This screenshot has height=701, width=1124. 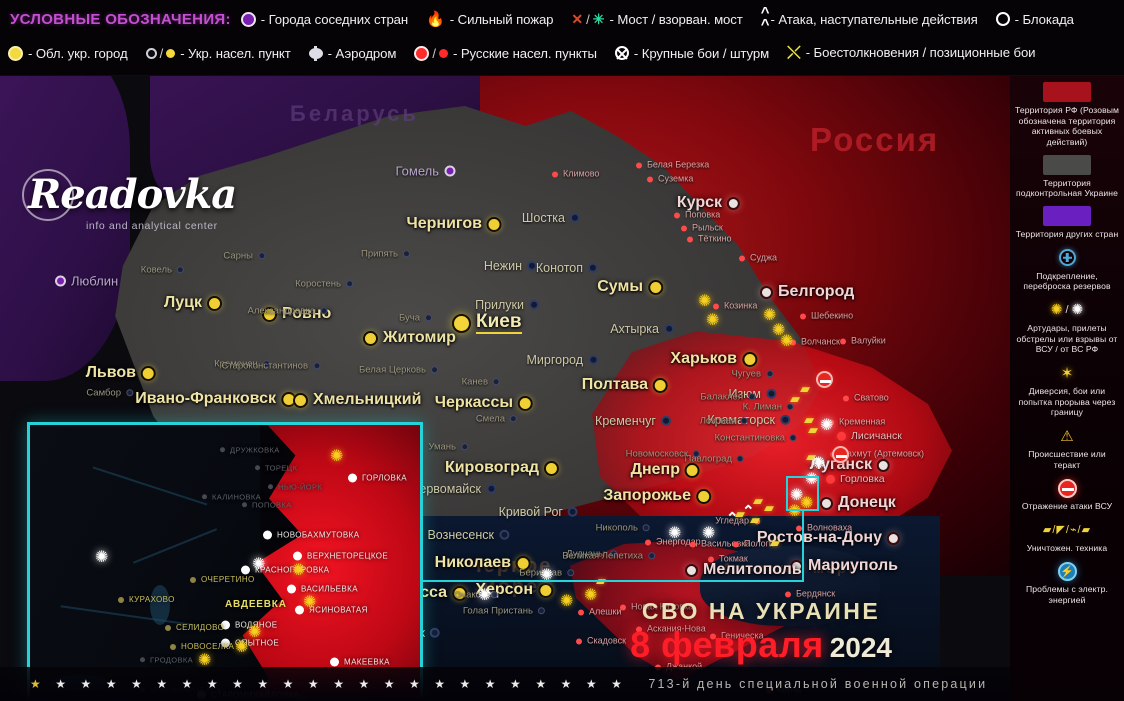 I want to click on city-label: Шебекино, so click(x=832, y=315).